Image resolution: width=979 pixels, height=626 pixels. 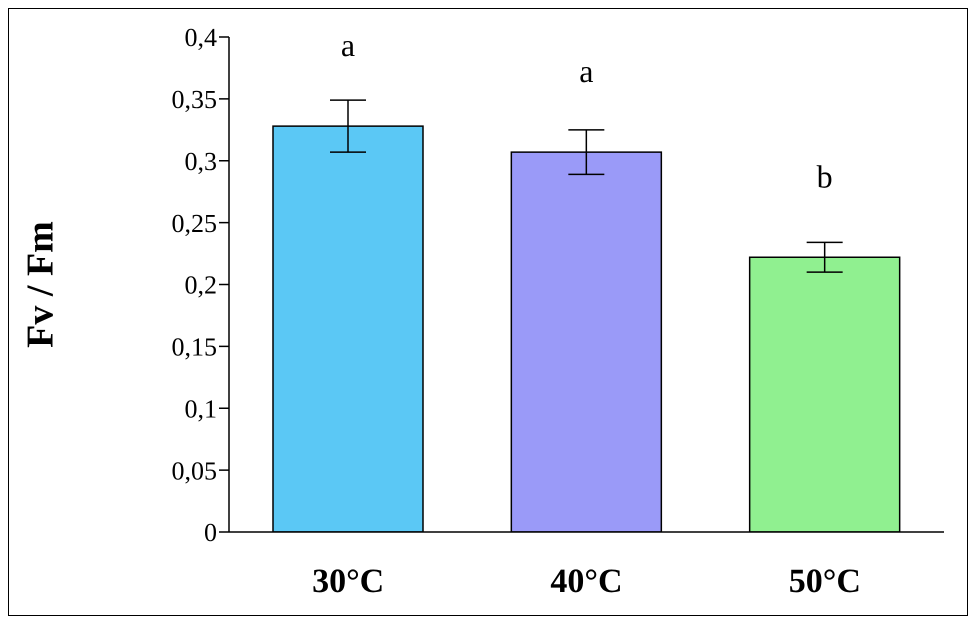 What do you see at coordinates (200, 37) in the screenshot?
I see `y-tick-label: 0,4` at bounding box center [200, 37].